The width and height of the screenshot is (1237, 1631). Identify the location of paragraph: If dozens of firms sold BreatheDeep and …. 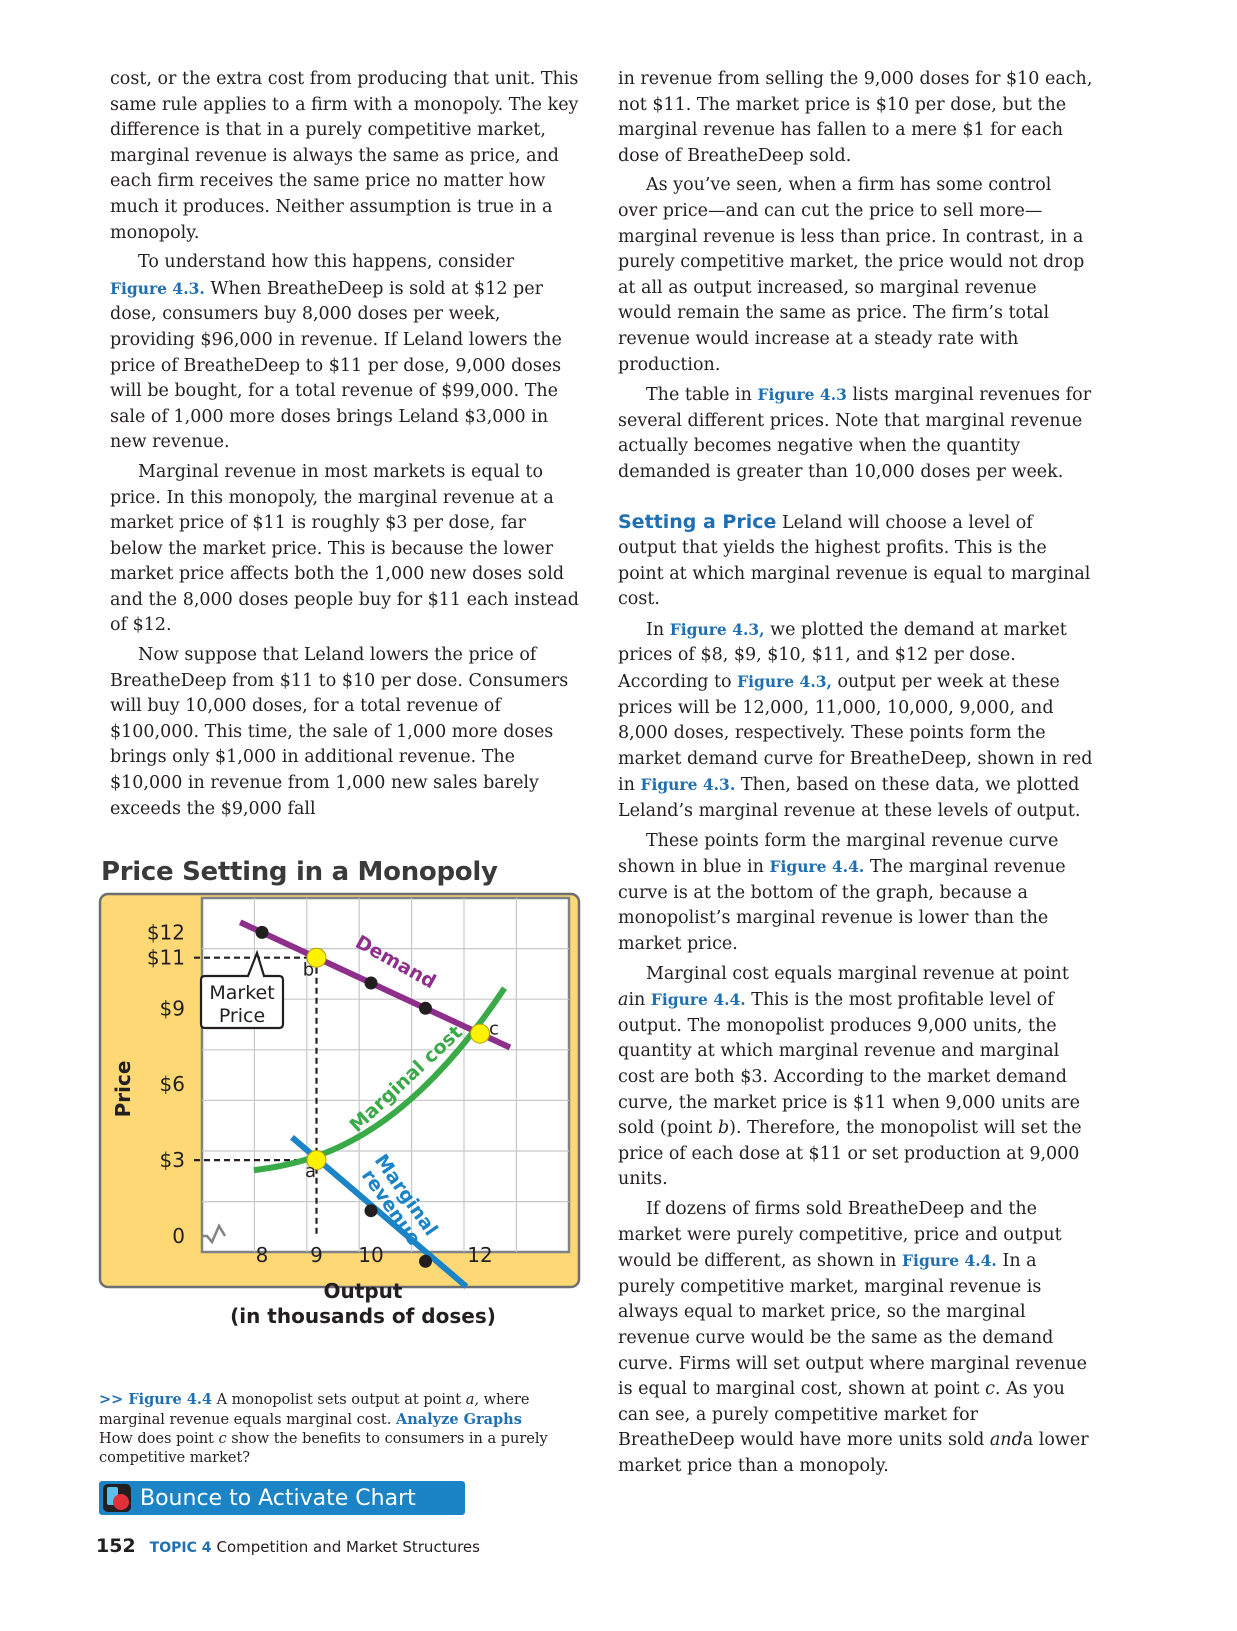
(853, 1337).